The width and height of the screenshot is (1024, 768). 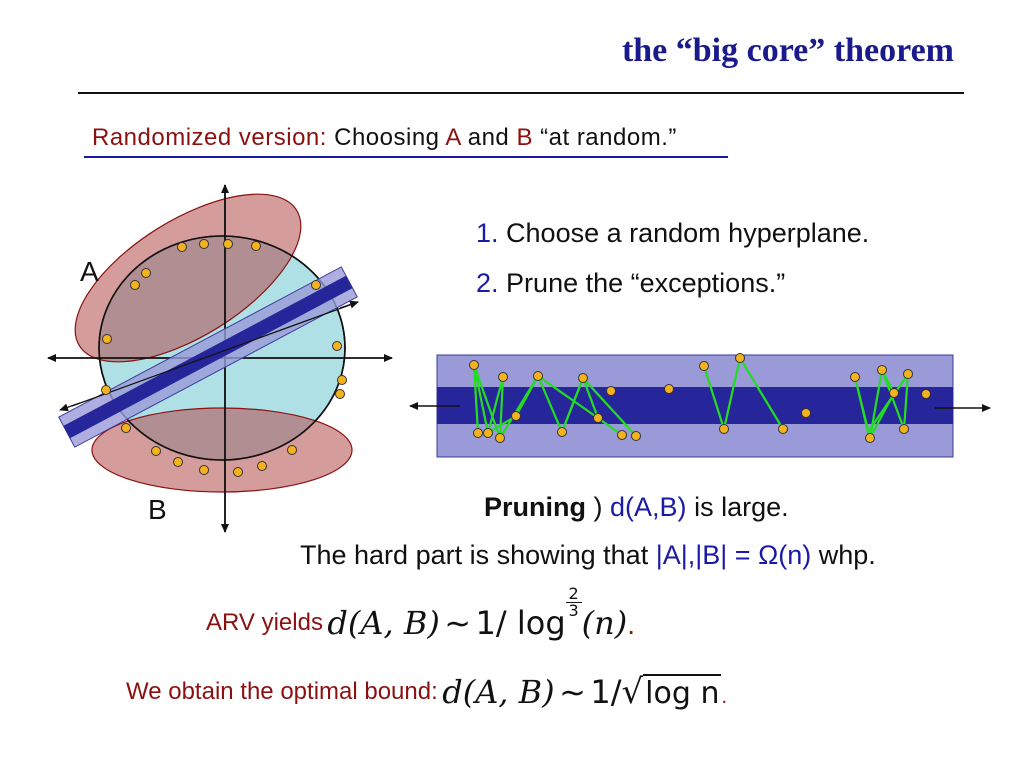 What do you see at coordinates (222, 450) in the screenshot?
I see `cap-b` at bounding box center [222, 450].